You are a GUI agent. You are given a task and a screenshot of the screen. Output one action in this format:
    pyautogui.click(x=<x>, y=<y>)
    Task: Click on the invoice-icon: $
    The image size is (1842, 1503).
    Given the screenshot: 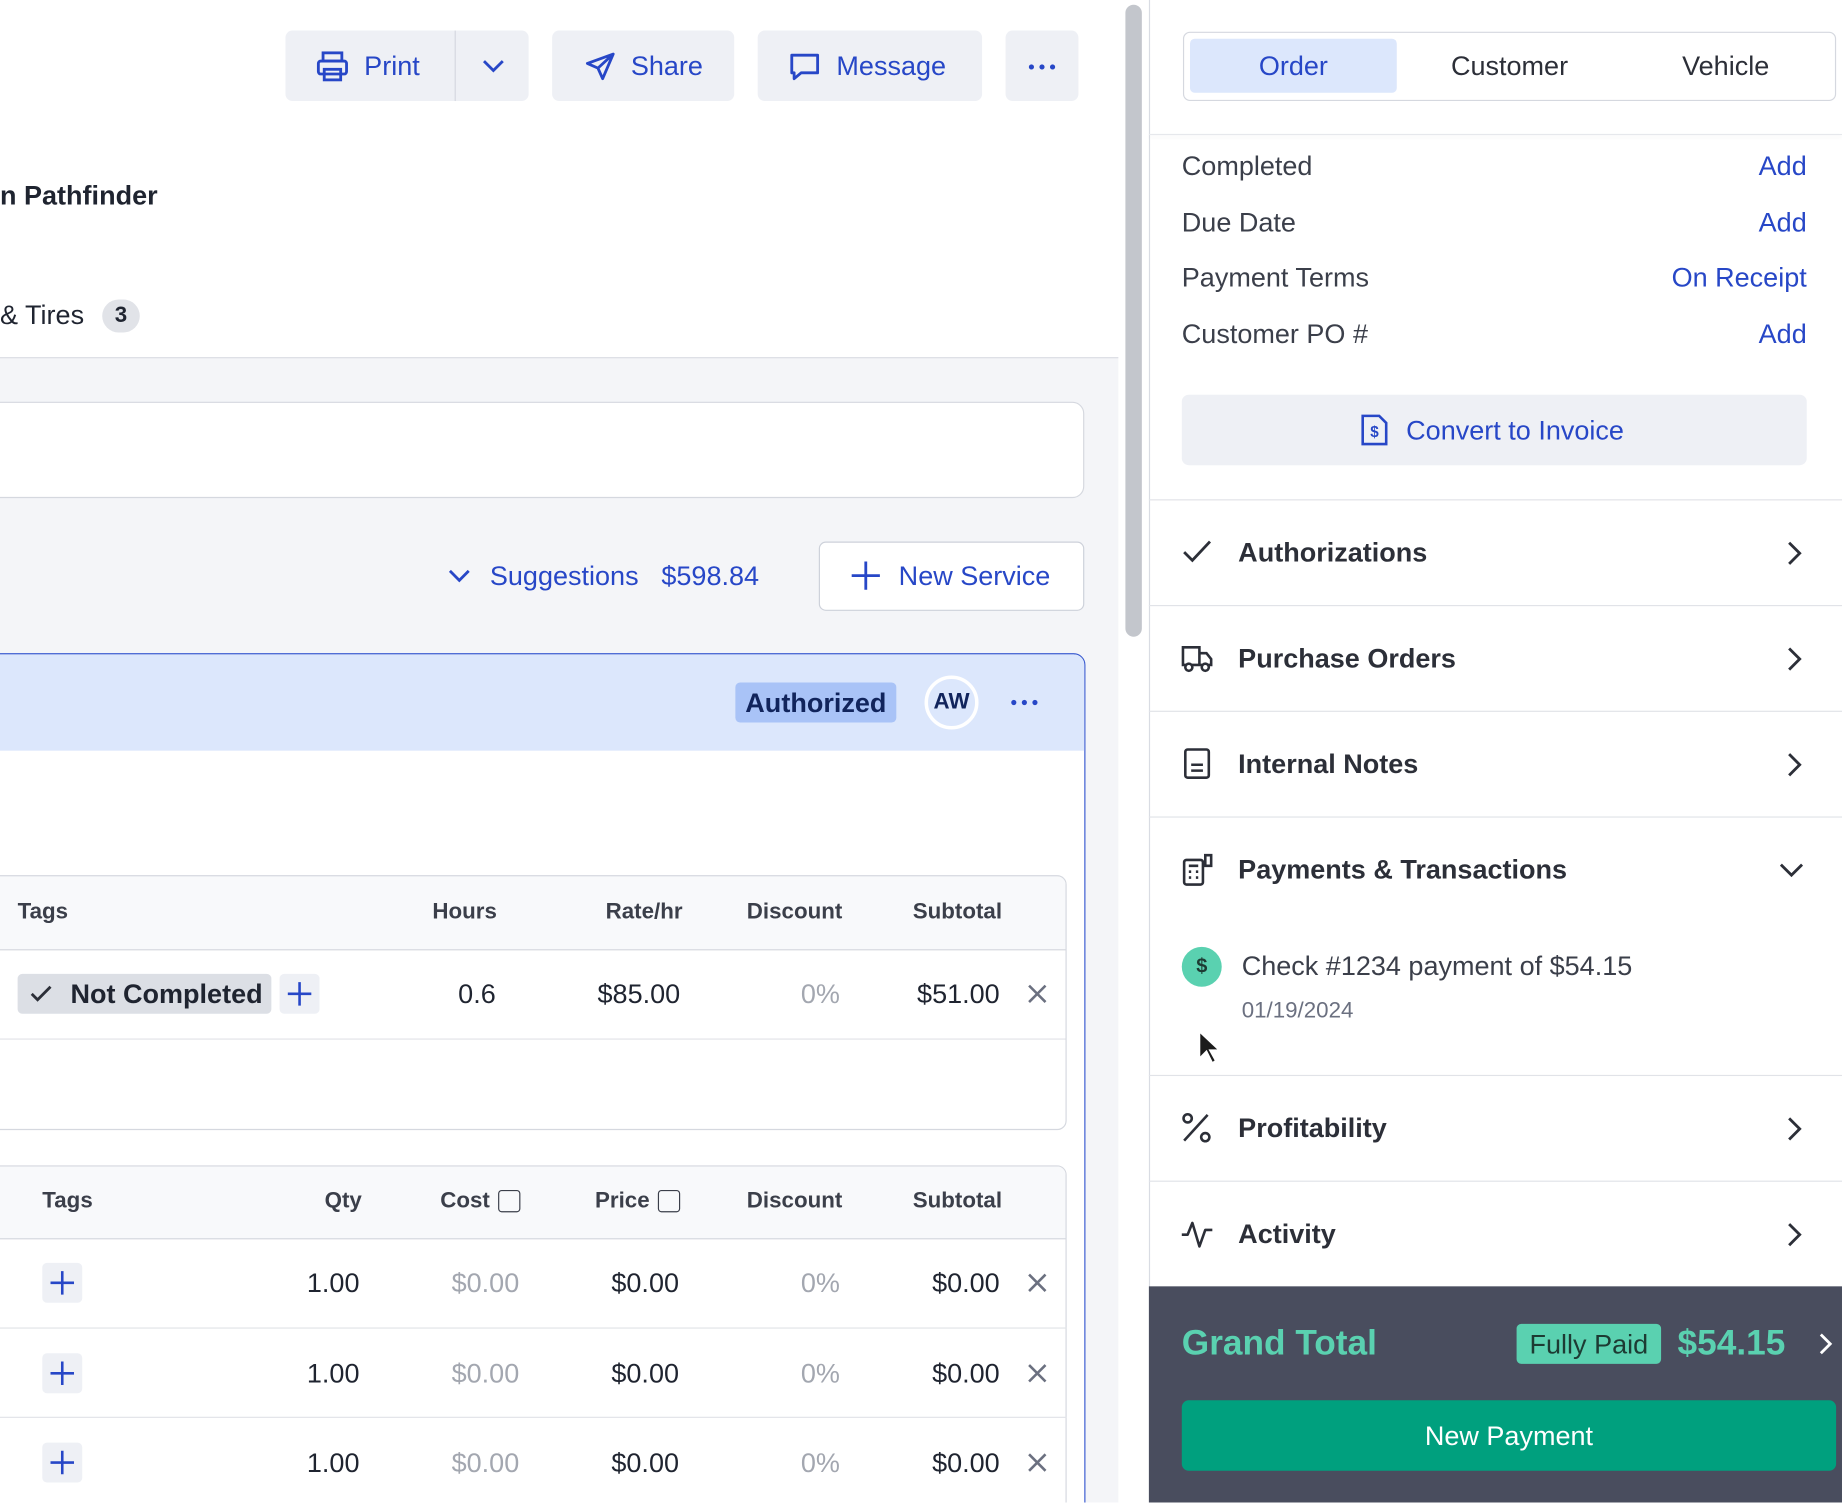 What is the action you would take?
    pyautogui.click(x=1374, y=430)
    